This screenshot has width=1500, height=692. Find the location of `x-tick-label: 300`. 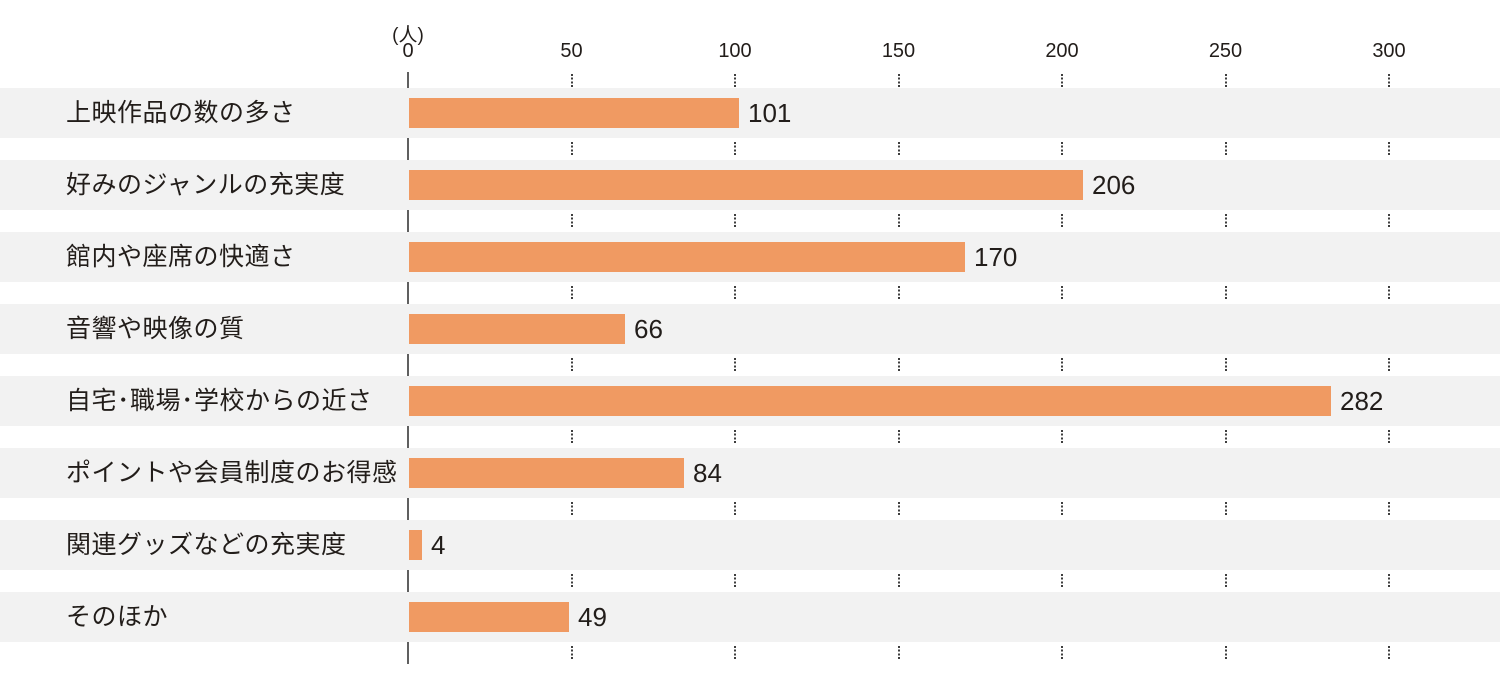

x-tick-label: 300 is located at coordinates (1389, 51).